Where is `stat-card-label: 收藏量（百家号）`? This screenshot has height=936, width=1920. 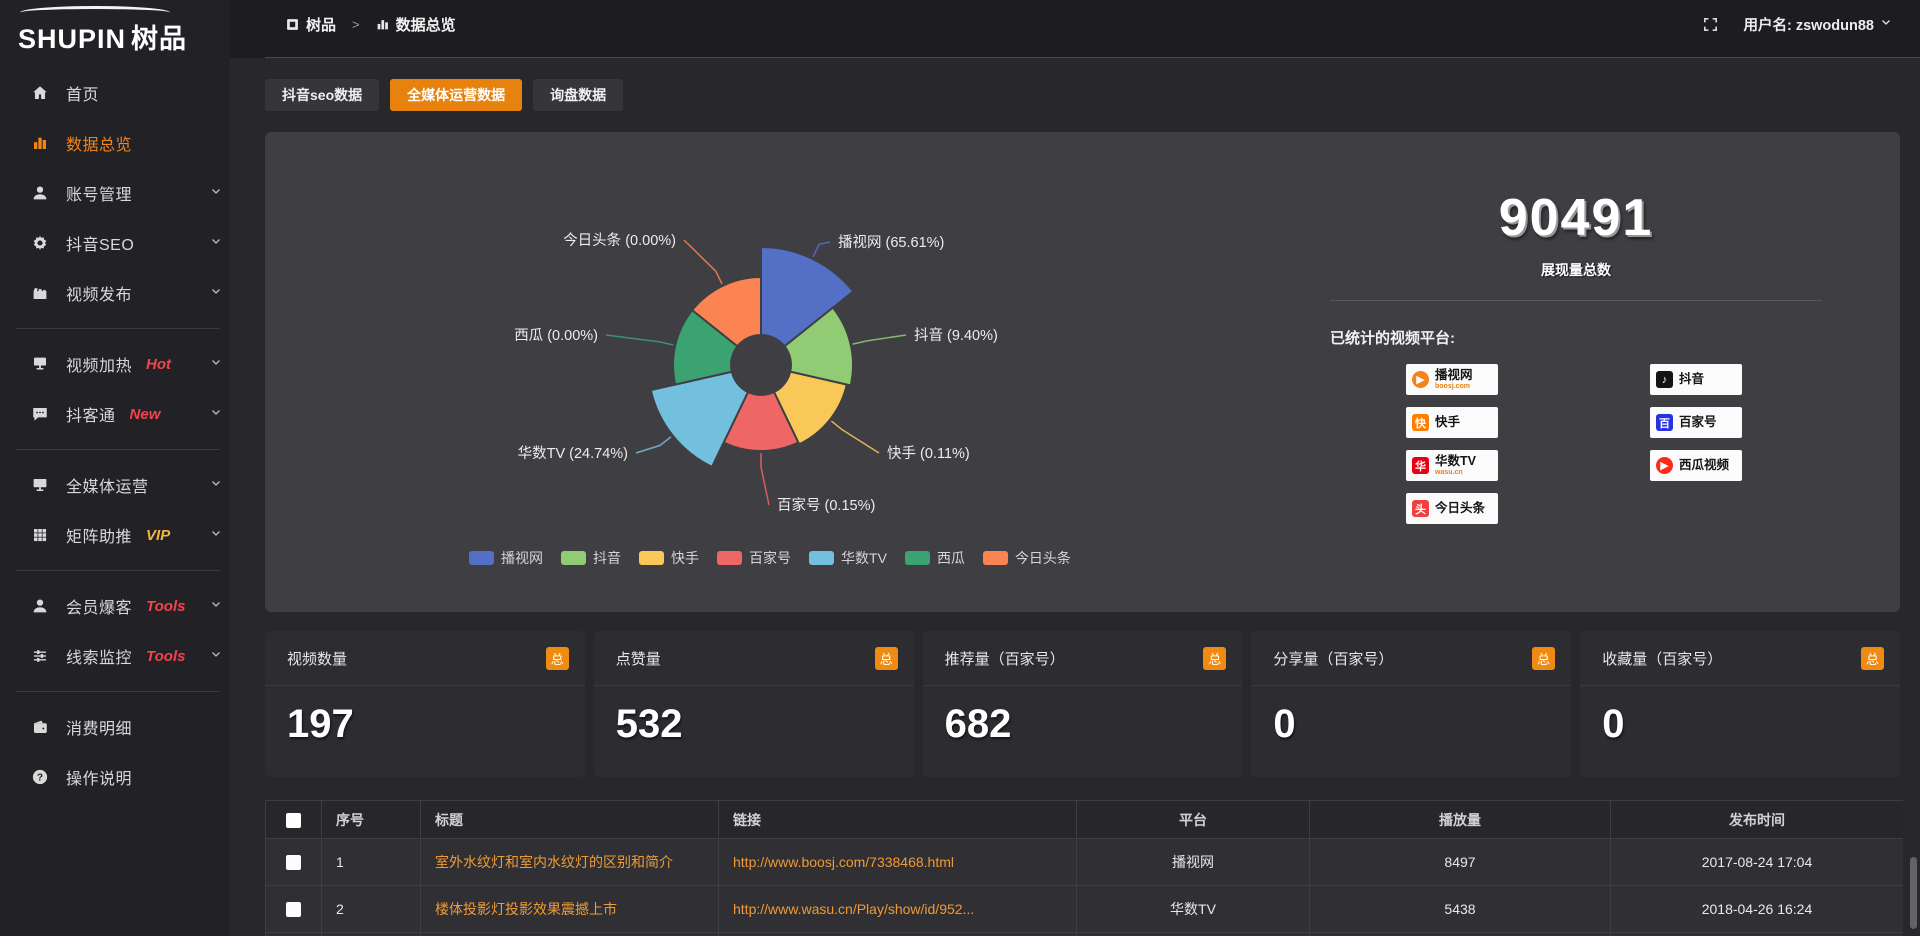 stat-card-label: 收藏量（百家号） is located at coordinates (1662, 659).